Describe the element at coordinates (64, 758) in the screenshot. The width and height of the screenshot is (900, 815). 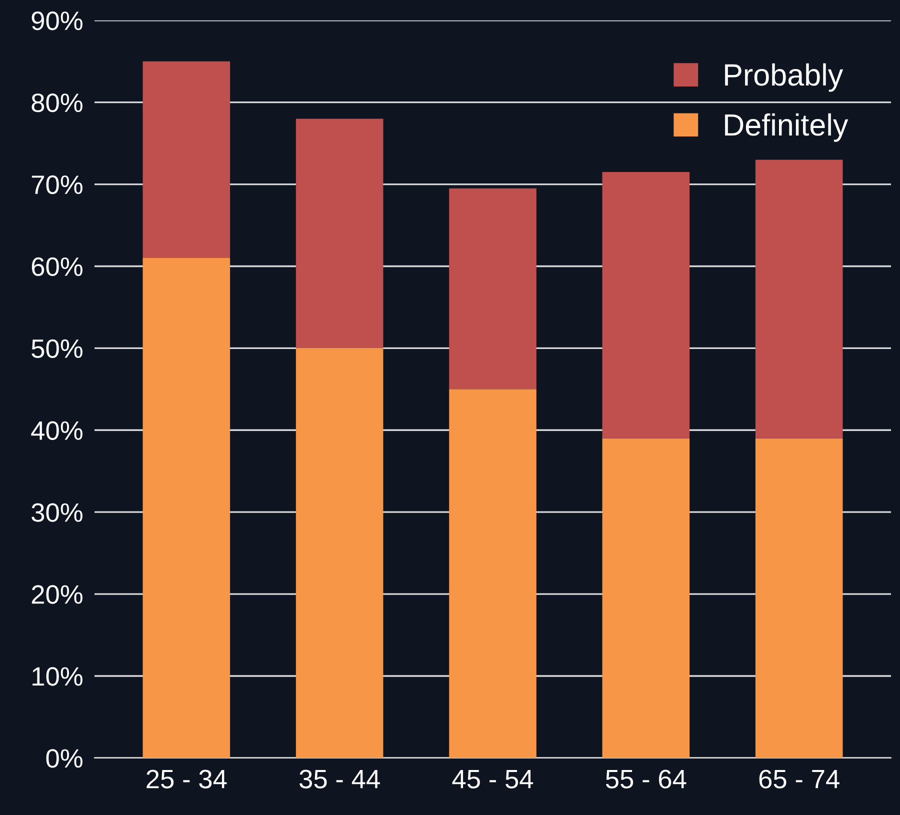
I see `y-tick-label: 0%` at that location.